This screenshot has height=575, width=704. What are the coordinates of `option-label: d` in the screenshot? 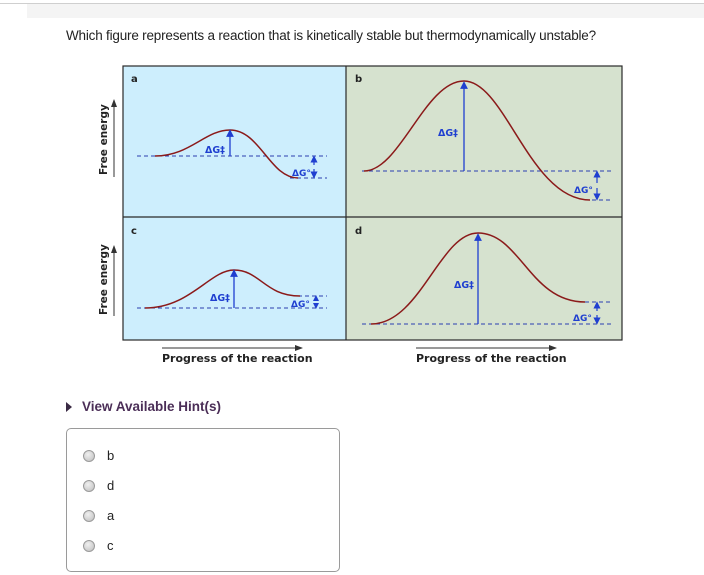 It's located at (111, 485).